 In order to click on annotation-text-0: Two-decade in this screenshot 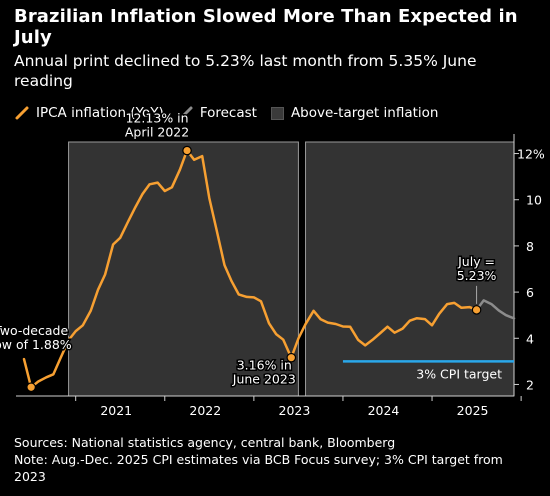, I will do `click(34, 330)`.